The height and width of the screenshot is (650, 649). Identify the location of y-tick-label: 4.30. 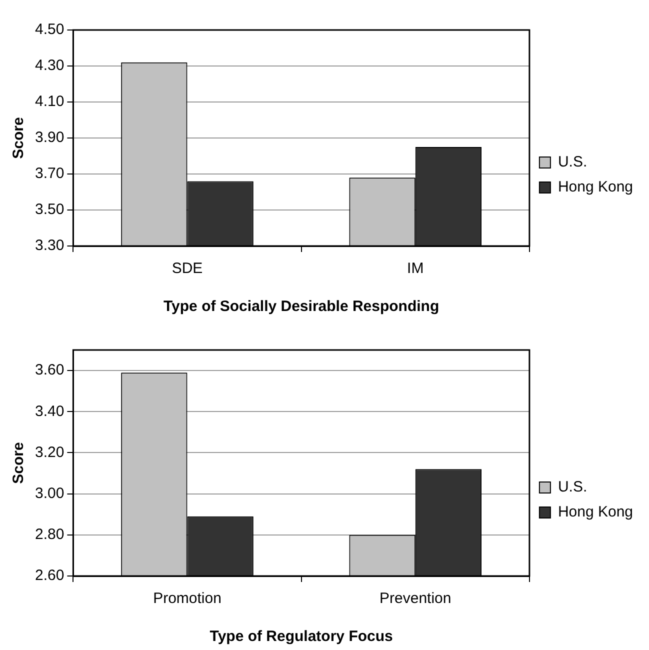
(49, 65).